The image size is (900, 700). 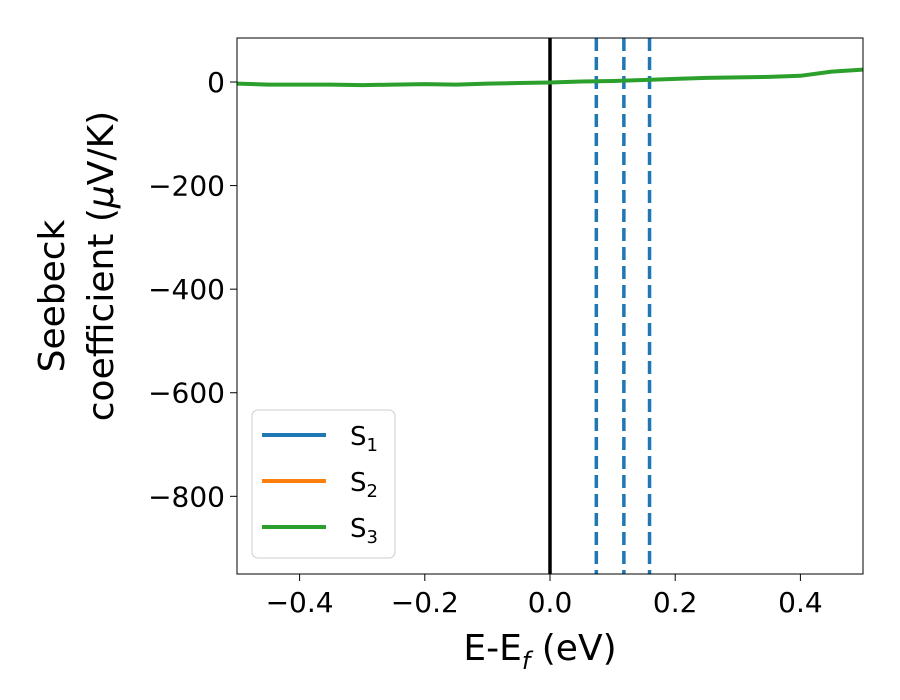 What do you see at coordinates (492, 648) in the screenshot?
I see `x-axis-label-main: E-E` at bounding box center [492, 648].